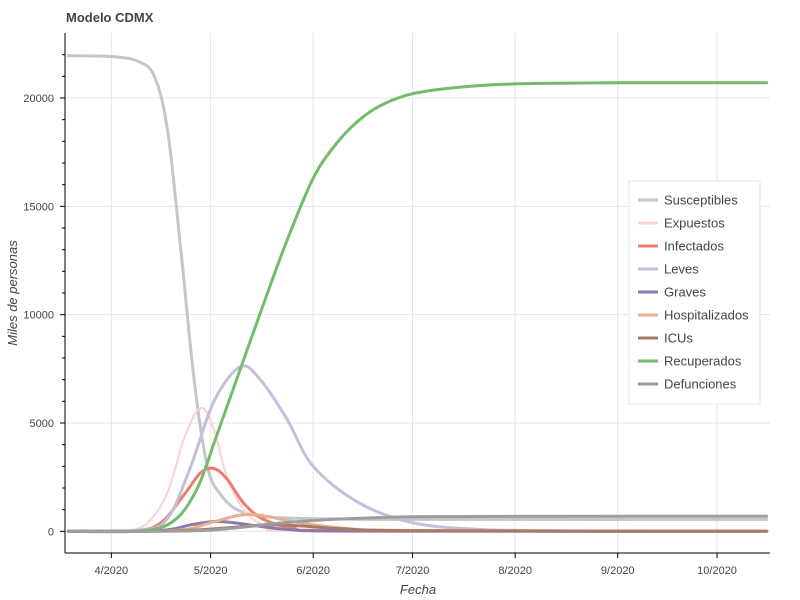 Image resolution: width=800 pixels, height=600 pixels. What do you see at coordinates (110, 17) in the screenshot?
I see `chart-title: Modelo CDMX` at bounding box center [110, 17].